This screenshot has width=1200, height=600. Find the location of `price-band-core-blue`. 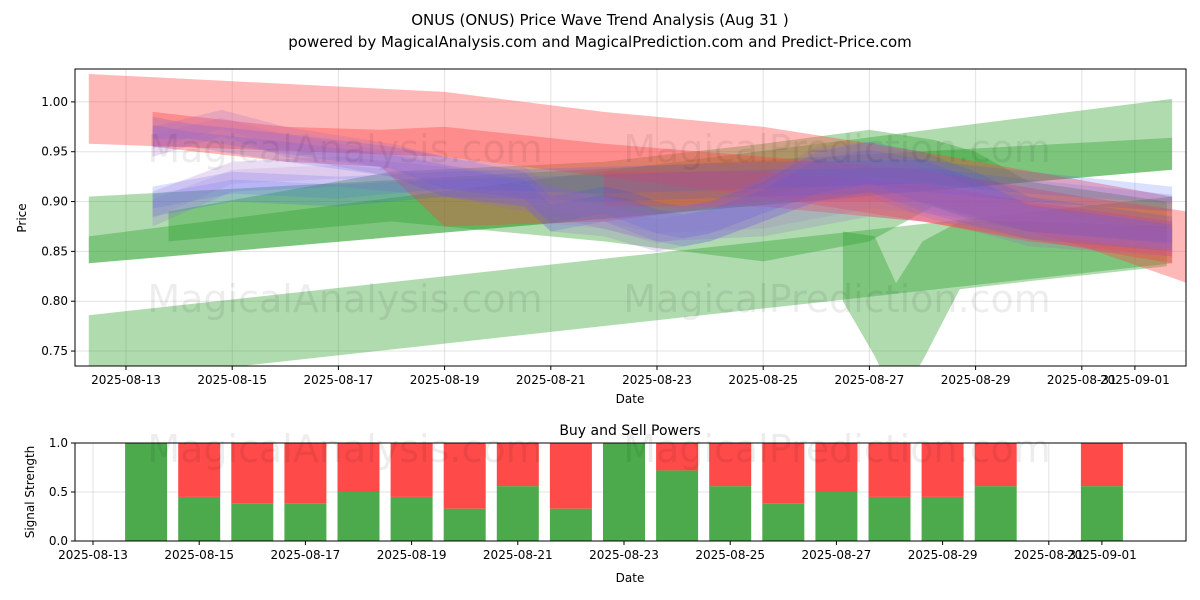

price-band-core-blue is located at coordinates (662, 188).